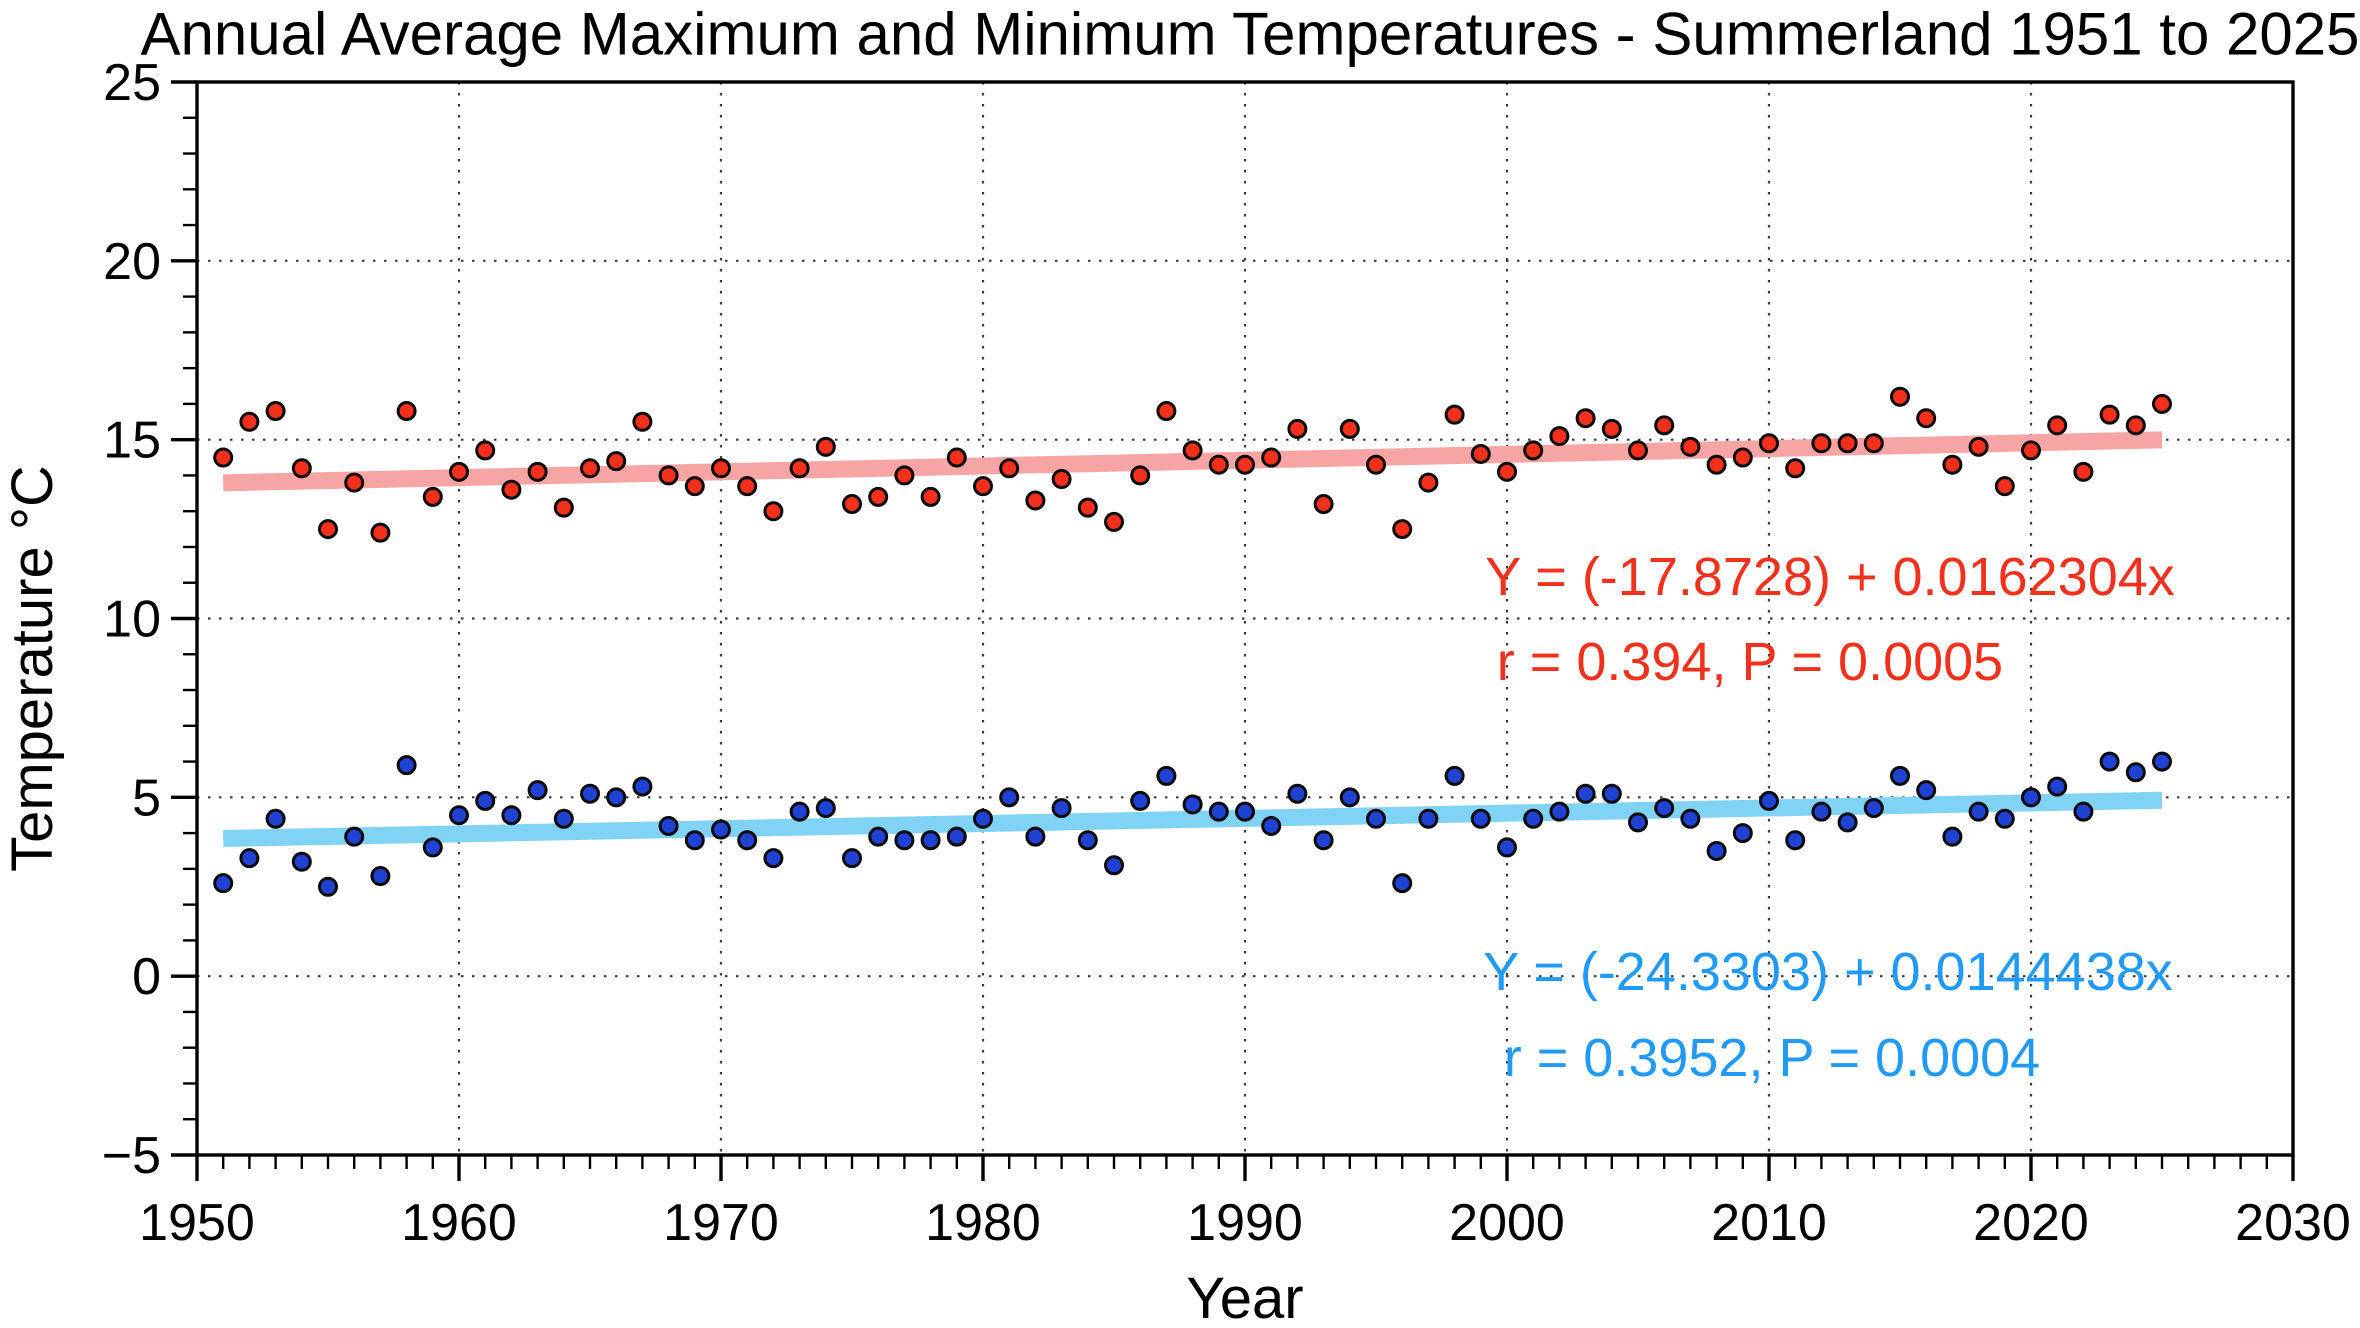 This screenshot has height=1328, width=2360. Describe the element at coordinates (1828, 972) in the screenshot. I see `min-trend-equation: Y = (-24.3303) + 0.0144438x` at that location.